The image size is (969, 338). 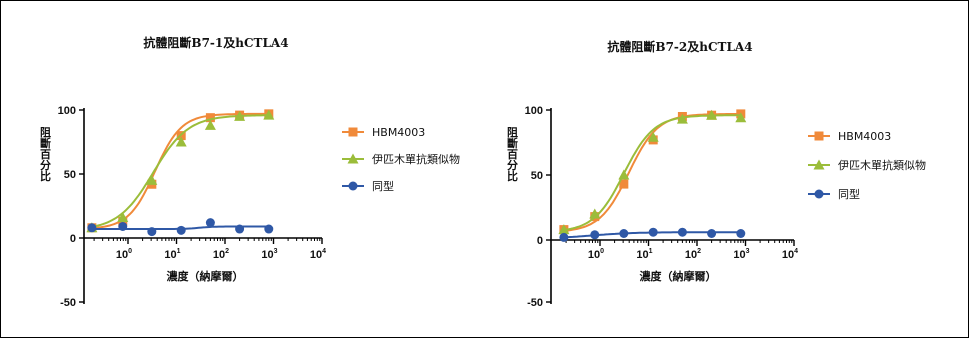 I want to click on chart-title: 抗體阻斷B7-1及hCTLA4, so click(x=215, y=42).